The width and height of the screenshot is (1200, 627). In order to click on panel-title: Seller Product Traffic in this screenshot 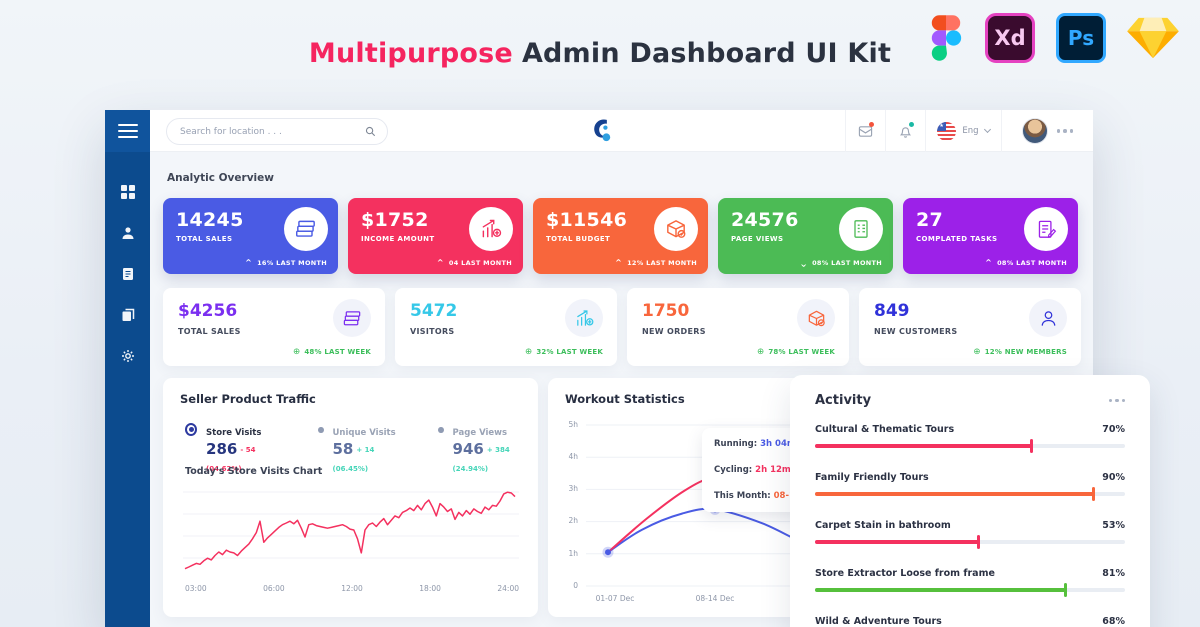, I will do `click(248, 399)`.